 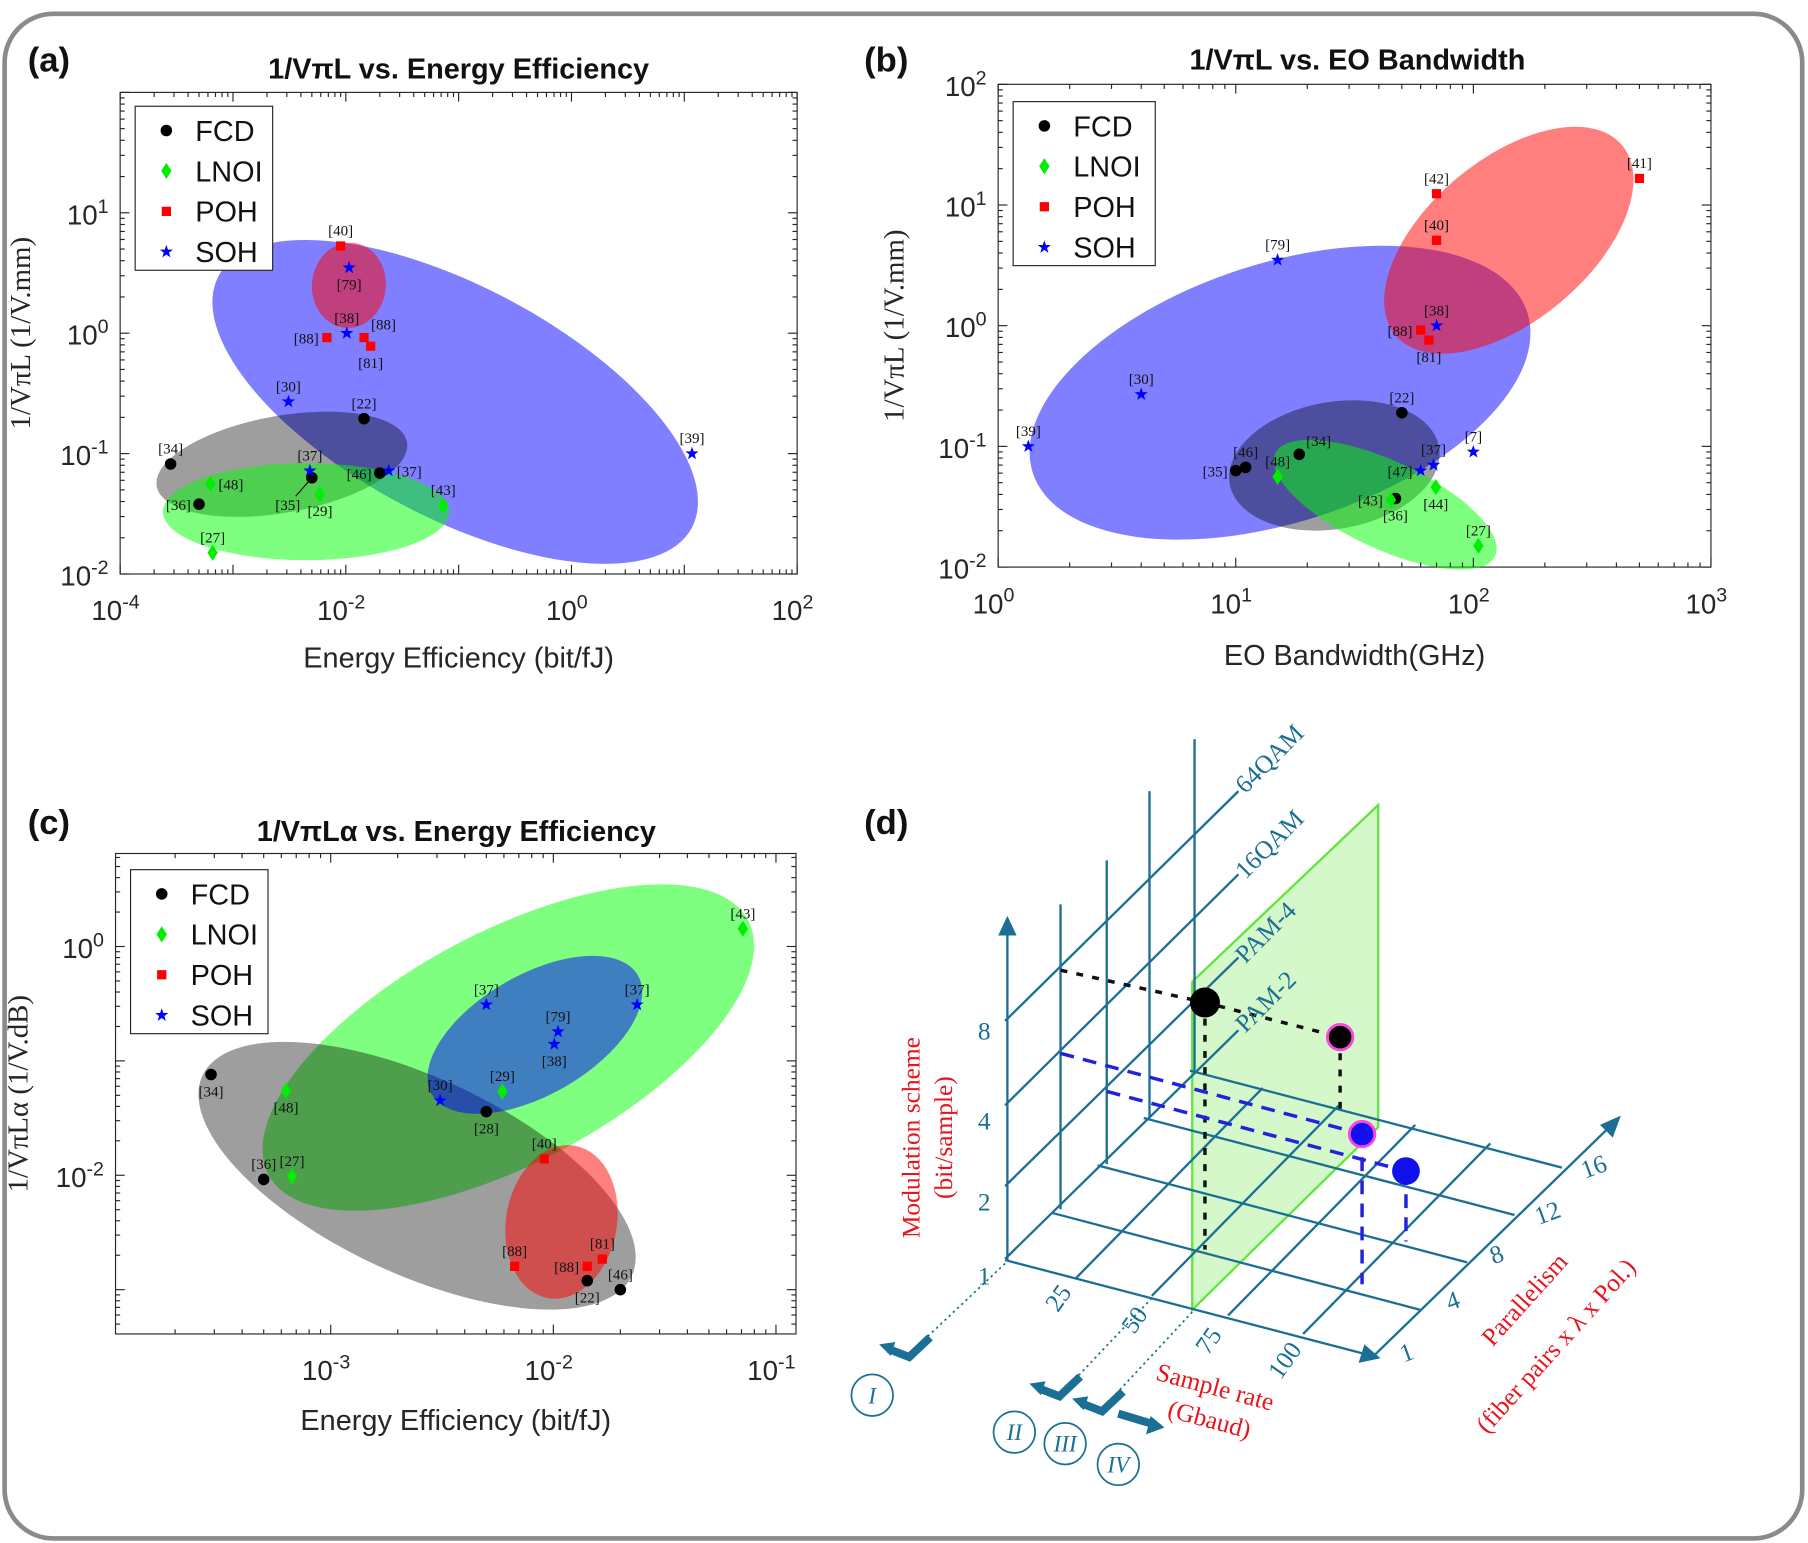 What do you see at coordinates (886, 61) in the screenshot?
I see `panel-label-b: (b)` at bounding box center [886, 61].